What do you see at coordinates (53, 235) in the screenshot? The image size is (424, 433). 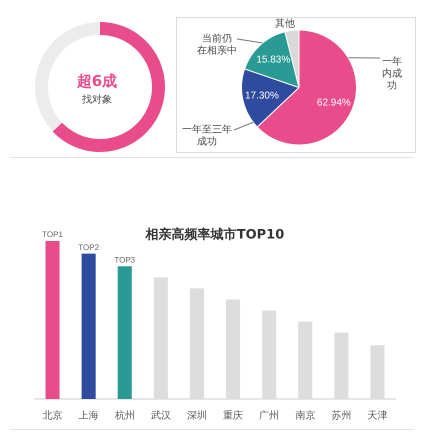 I see `annotation: TOP1` at bounding box center [53, 235].